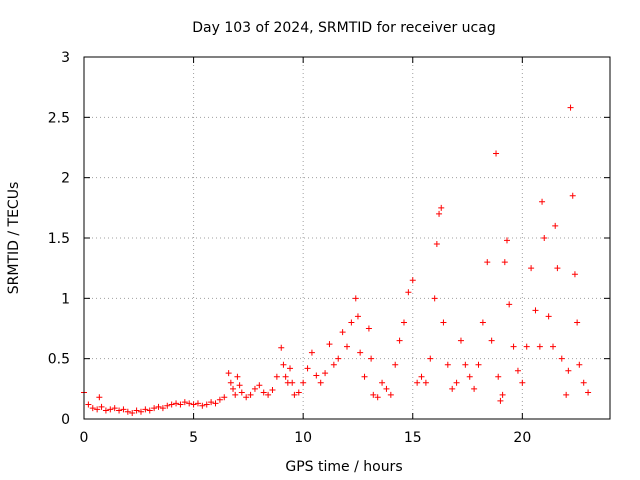  I want to click on y-tick-label: 2.5, so click(59, 118).